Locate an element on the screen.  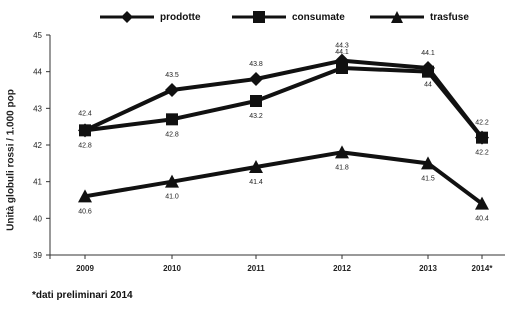
x-tick-label: 2013 is located at coordinates (428, 268).